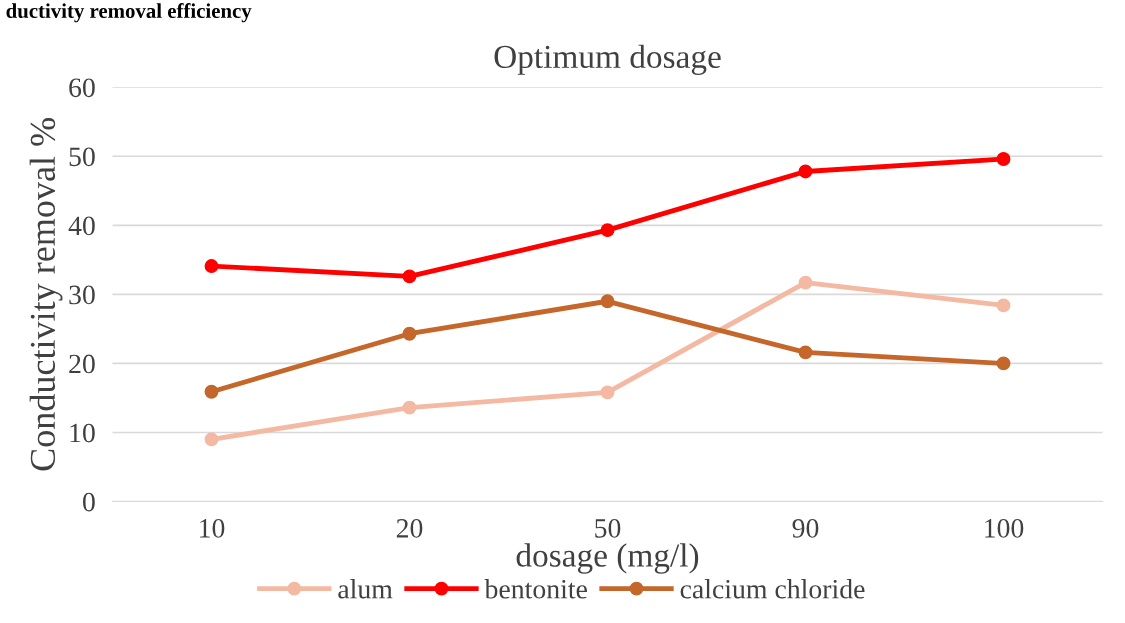 The width and height of the screenshot is (1125, 623). Describe the element at coordinates (46, 294) in the screenshot. I see `y-axis-title: Conductivity removal %` at that location.